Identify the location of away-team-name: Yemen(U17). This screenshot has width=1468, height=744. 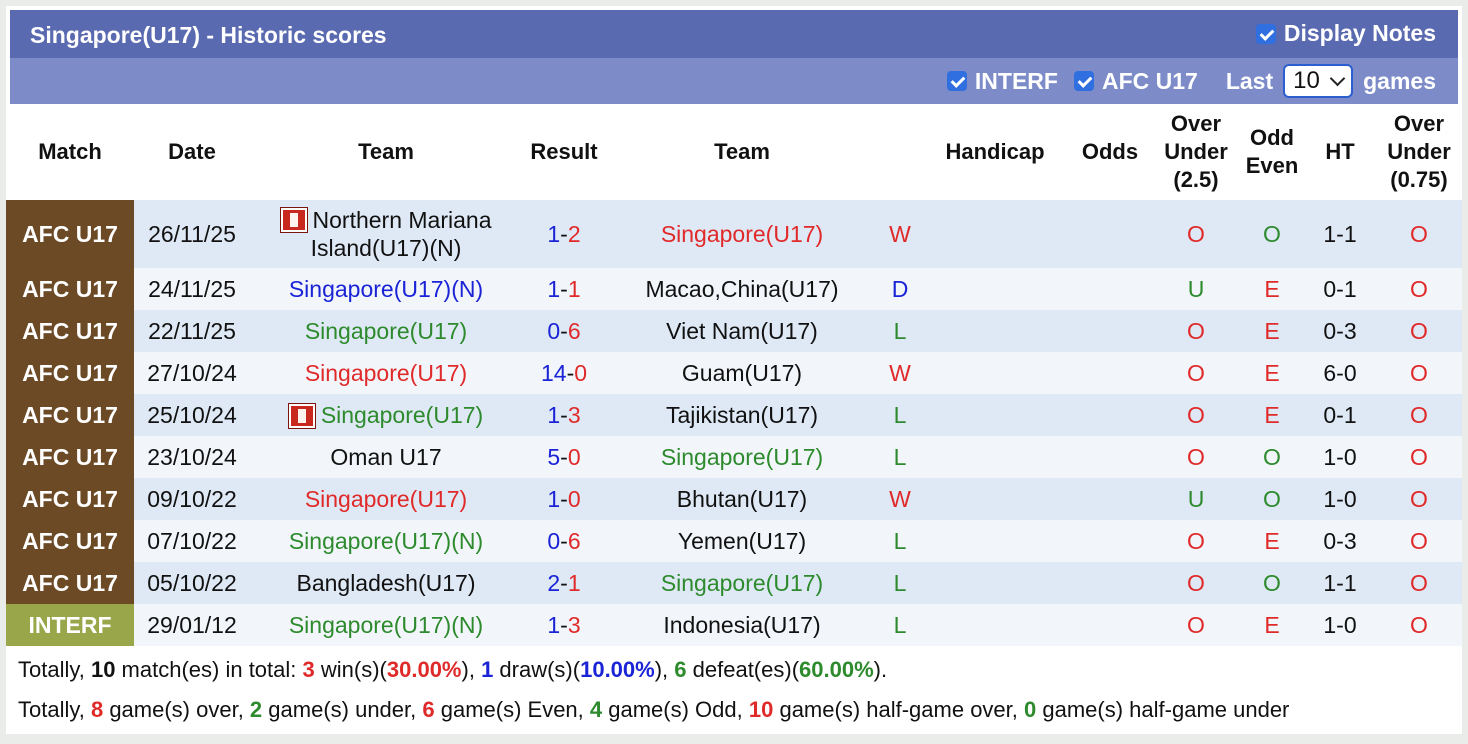
(742, 540).